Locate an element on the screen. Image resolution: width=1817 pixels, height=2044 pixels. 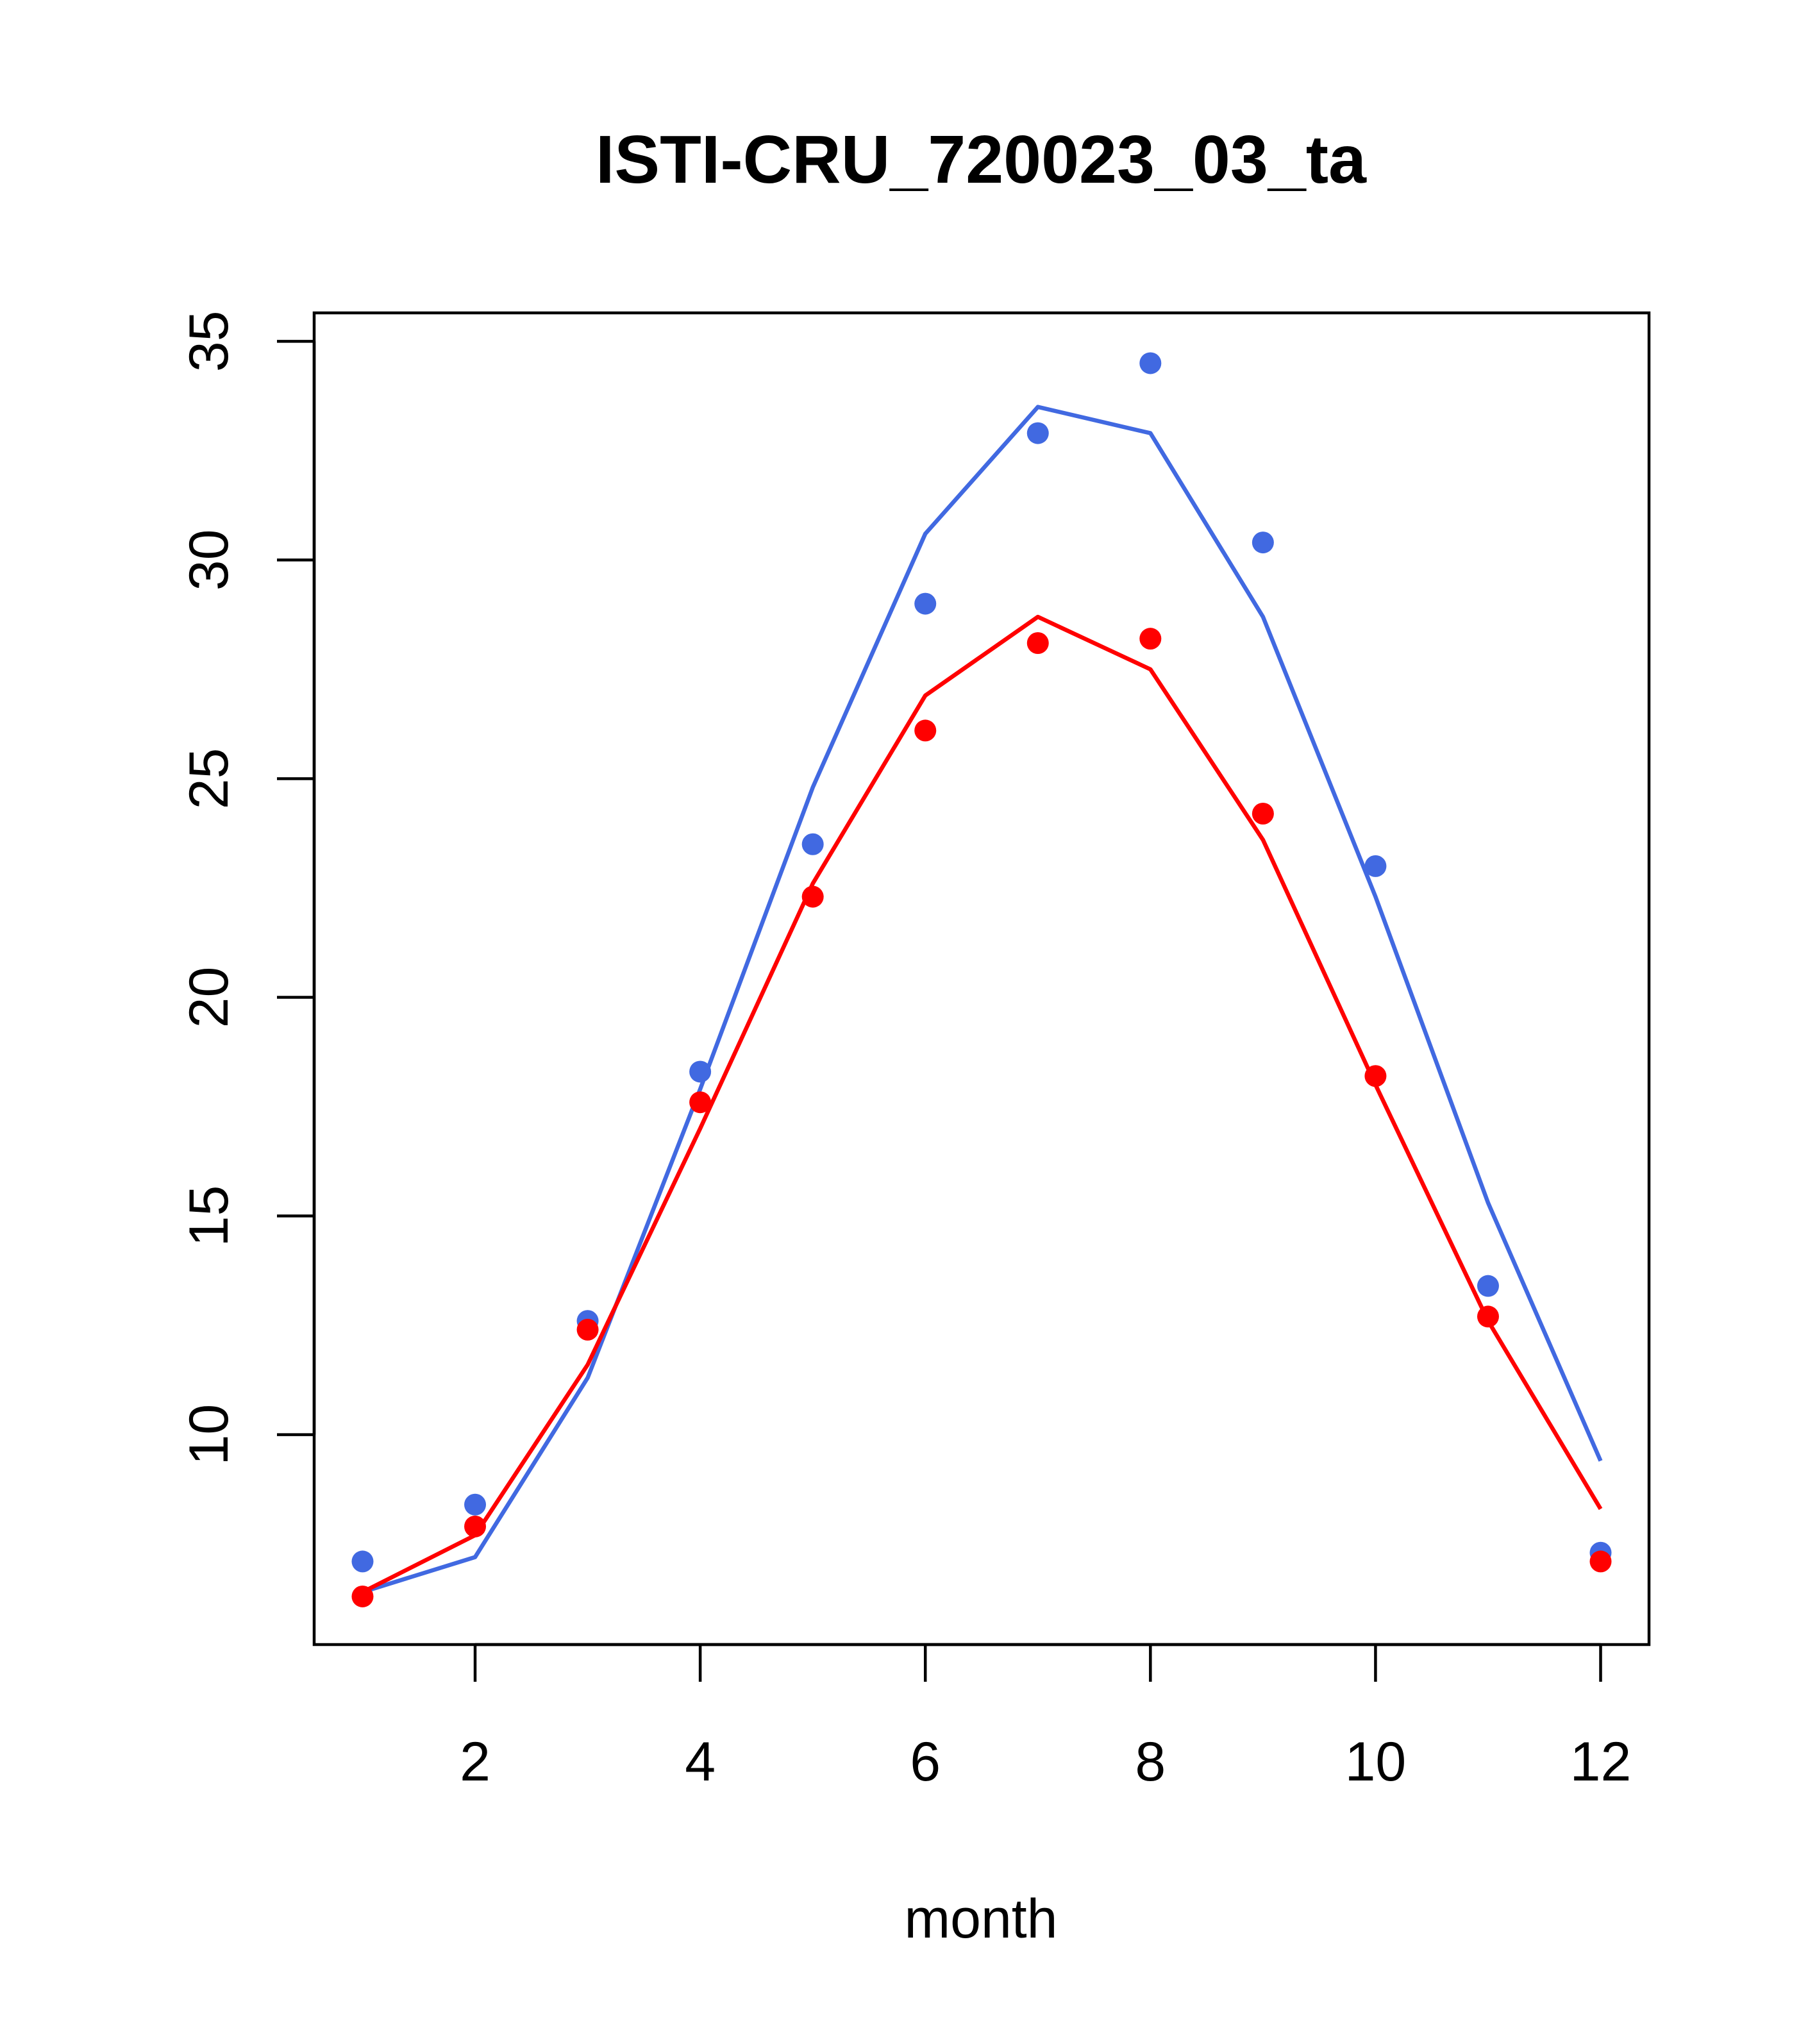
x-tick-label: 6 is located at coordinates (926, 1762).